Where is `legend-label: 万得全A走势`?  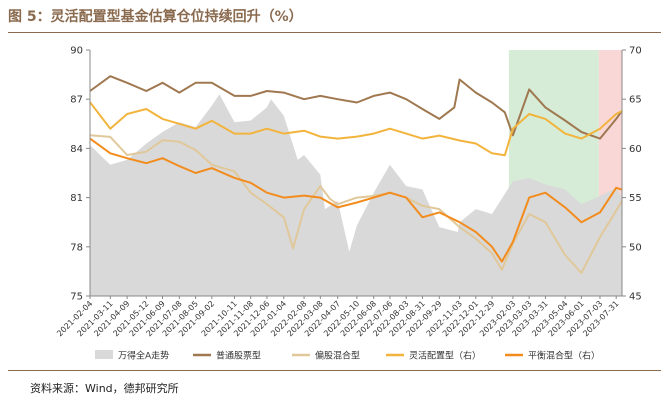
legend-label: 万得全A走势 is located at coordinates (143, 356).